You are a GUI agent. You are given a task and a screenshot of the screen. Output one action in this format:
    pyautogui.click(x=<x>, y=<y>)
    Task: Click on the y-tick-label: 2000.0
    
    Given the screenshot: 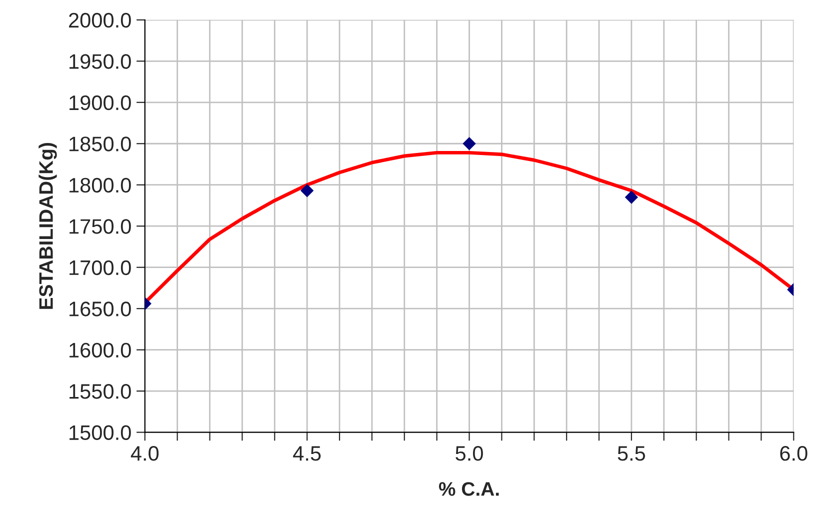 What is the action you would take?
    pyautogui.click(x=100, y=20)
    